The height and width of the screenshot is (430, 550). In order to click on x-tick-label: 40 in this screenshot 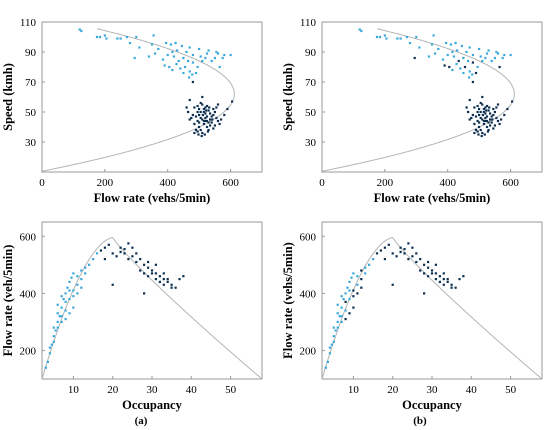, I will do `click(192, 390)`.